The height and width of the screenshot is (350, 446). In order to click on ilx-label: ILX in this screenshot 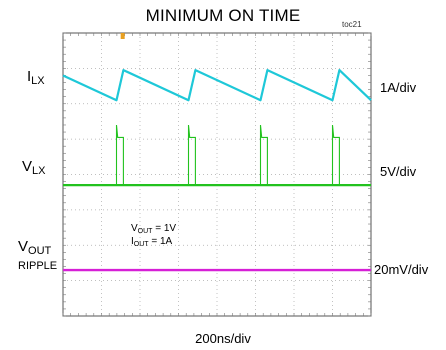, I will do `click(36, 77)`.